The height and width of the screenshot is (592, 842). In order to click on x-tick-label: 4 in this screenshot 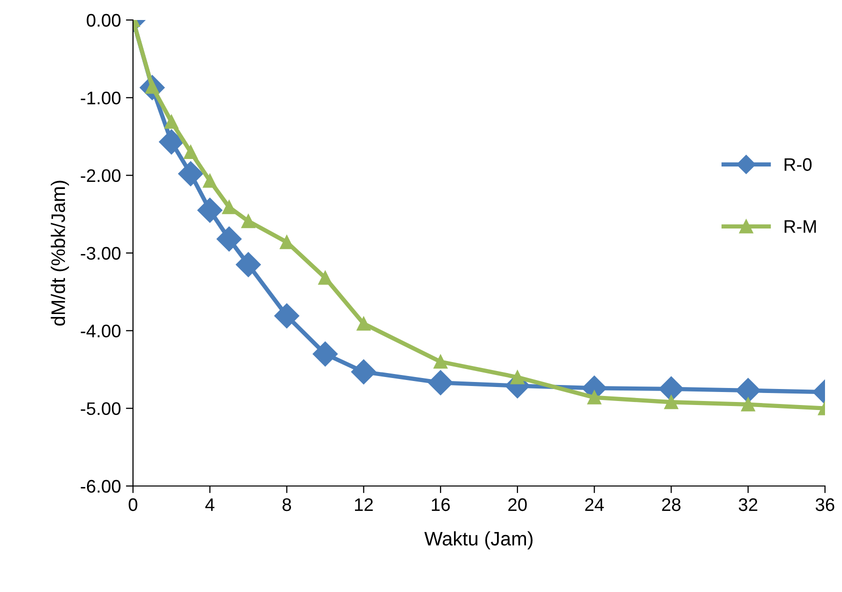, I will do `click(209, 504)`.